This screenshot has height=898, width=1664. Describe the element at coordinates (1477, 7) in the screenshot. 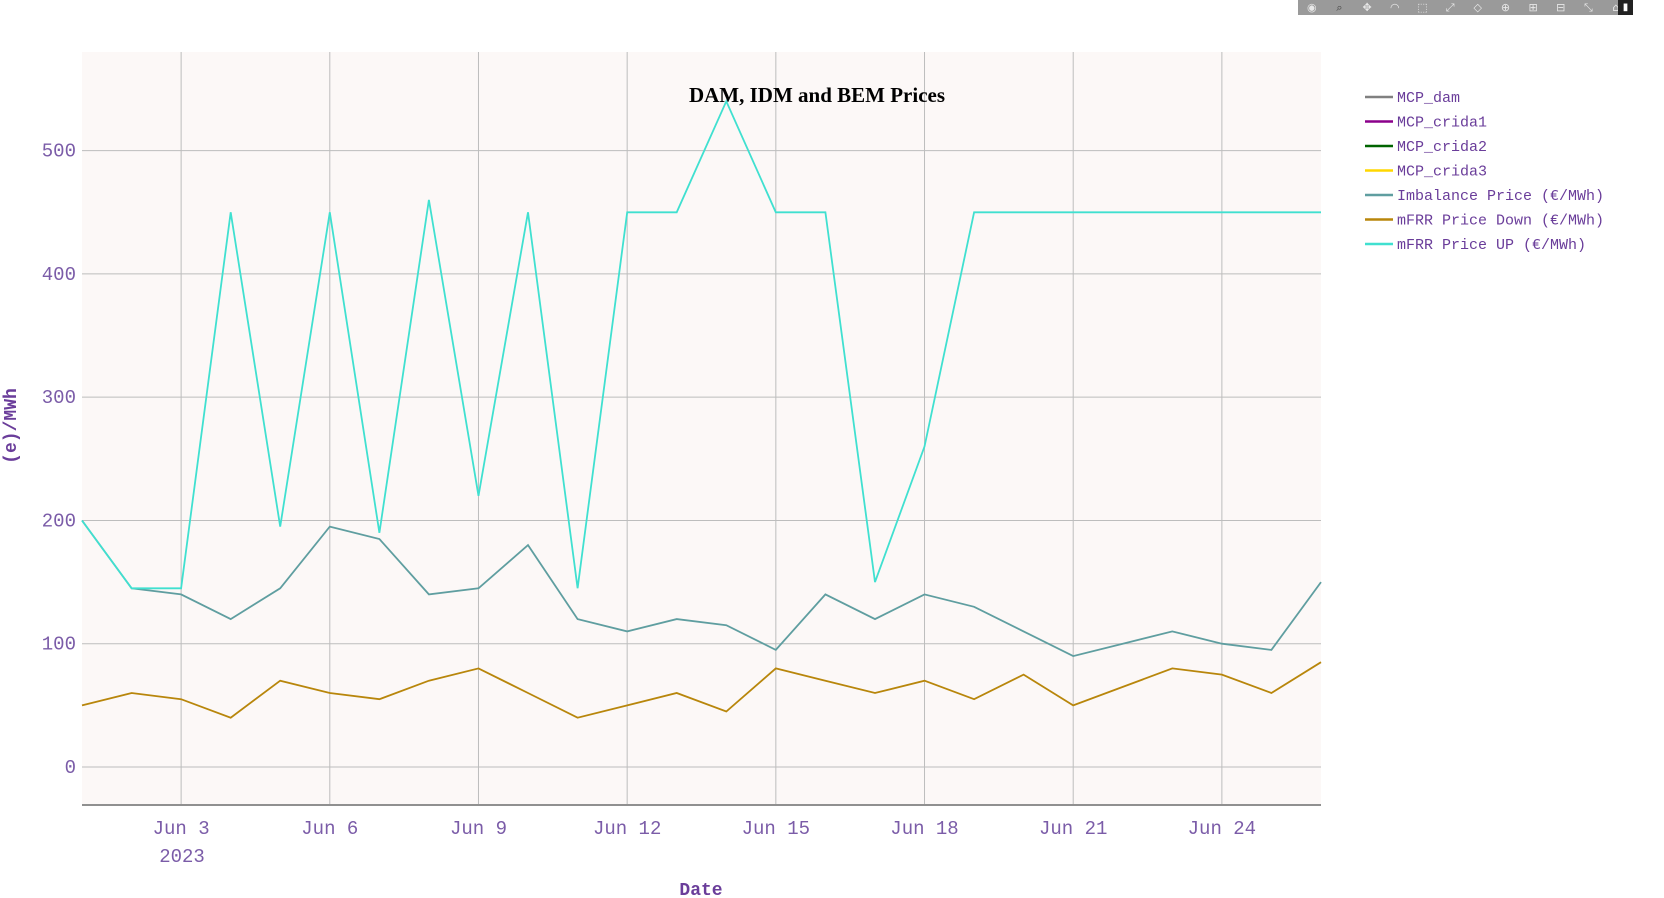

I see `hover-closest-icon: ◇` at that location.